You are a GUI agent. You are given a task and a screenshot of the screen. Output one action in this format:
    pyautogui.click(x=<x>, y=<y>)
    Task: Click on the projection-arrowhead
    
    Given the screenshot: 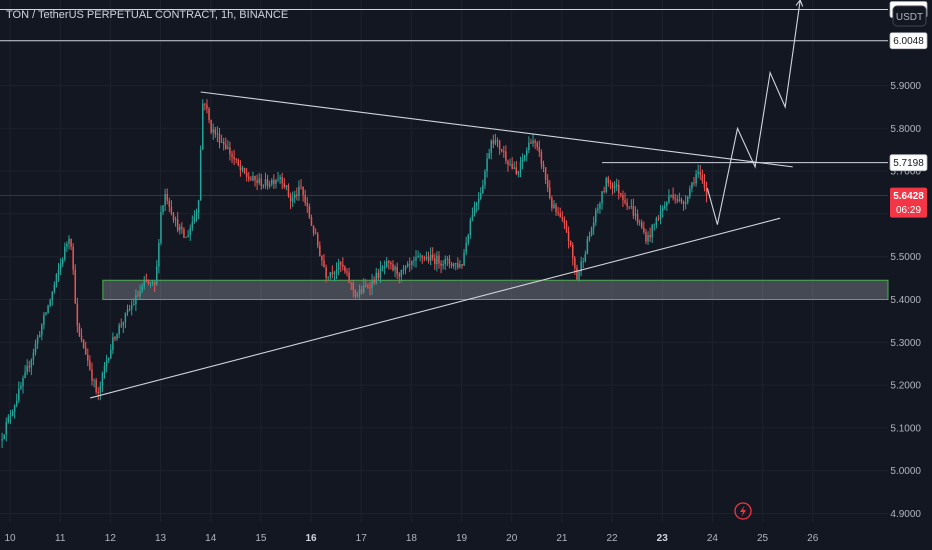 What is the action you would take?
    pyautogui.click(x=799, y=3)
    